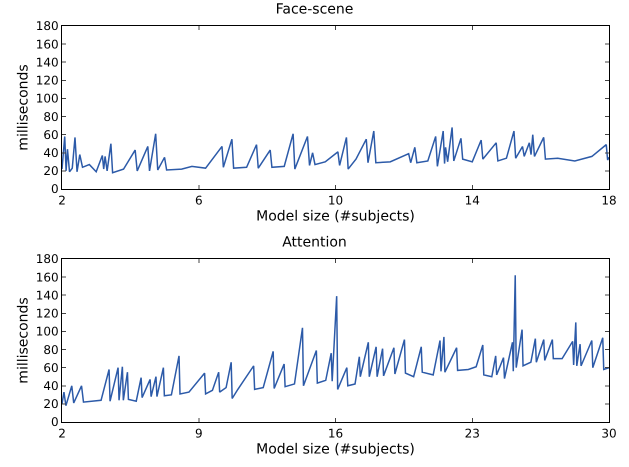 The image size is (629, 467). Describe the element at coordinates (335, 150) in the screenshot. I see `line-series` at that location.